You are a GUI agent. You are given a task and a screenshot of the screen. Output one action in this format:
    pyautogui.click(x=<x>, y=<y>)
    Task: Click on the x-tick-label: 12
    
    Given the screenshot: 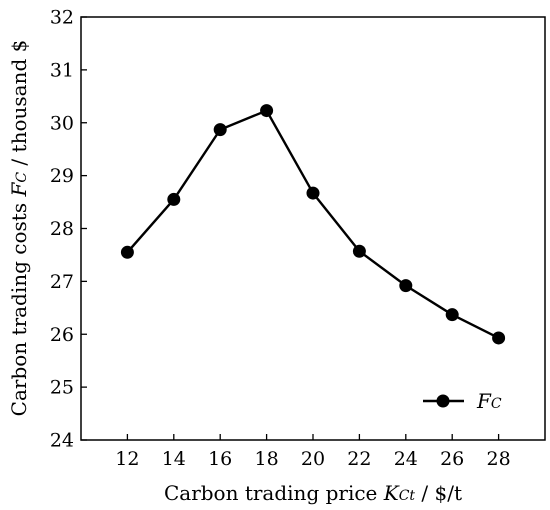 What is the action you would take?
    pyautogui.click(x=127, y=459)
    